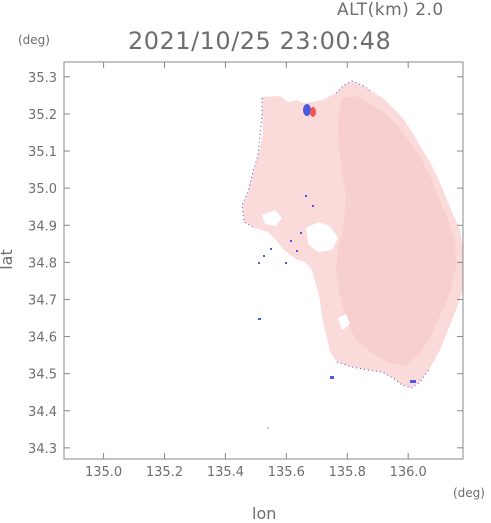  Describe the element at coordinates (286, 472) in the screenshot. I see `x-tick-label: 135.6` at that location.